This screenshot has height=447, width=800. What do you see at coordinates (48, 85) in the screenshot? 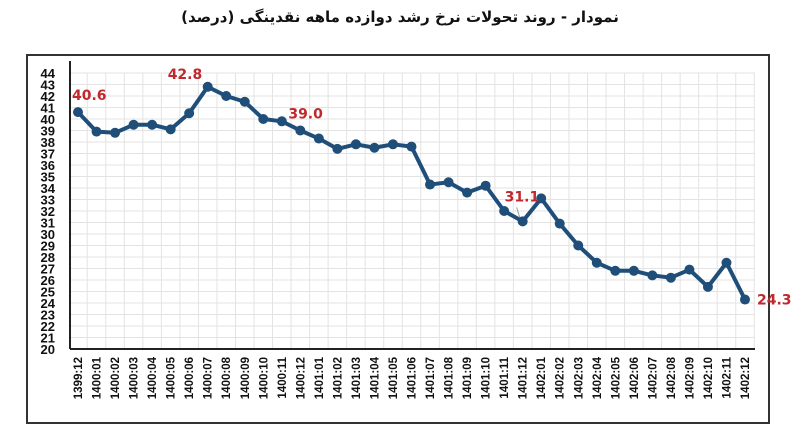
I see `y-tick-label: 43` at bounding box center [48, 85].